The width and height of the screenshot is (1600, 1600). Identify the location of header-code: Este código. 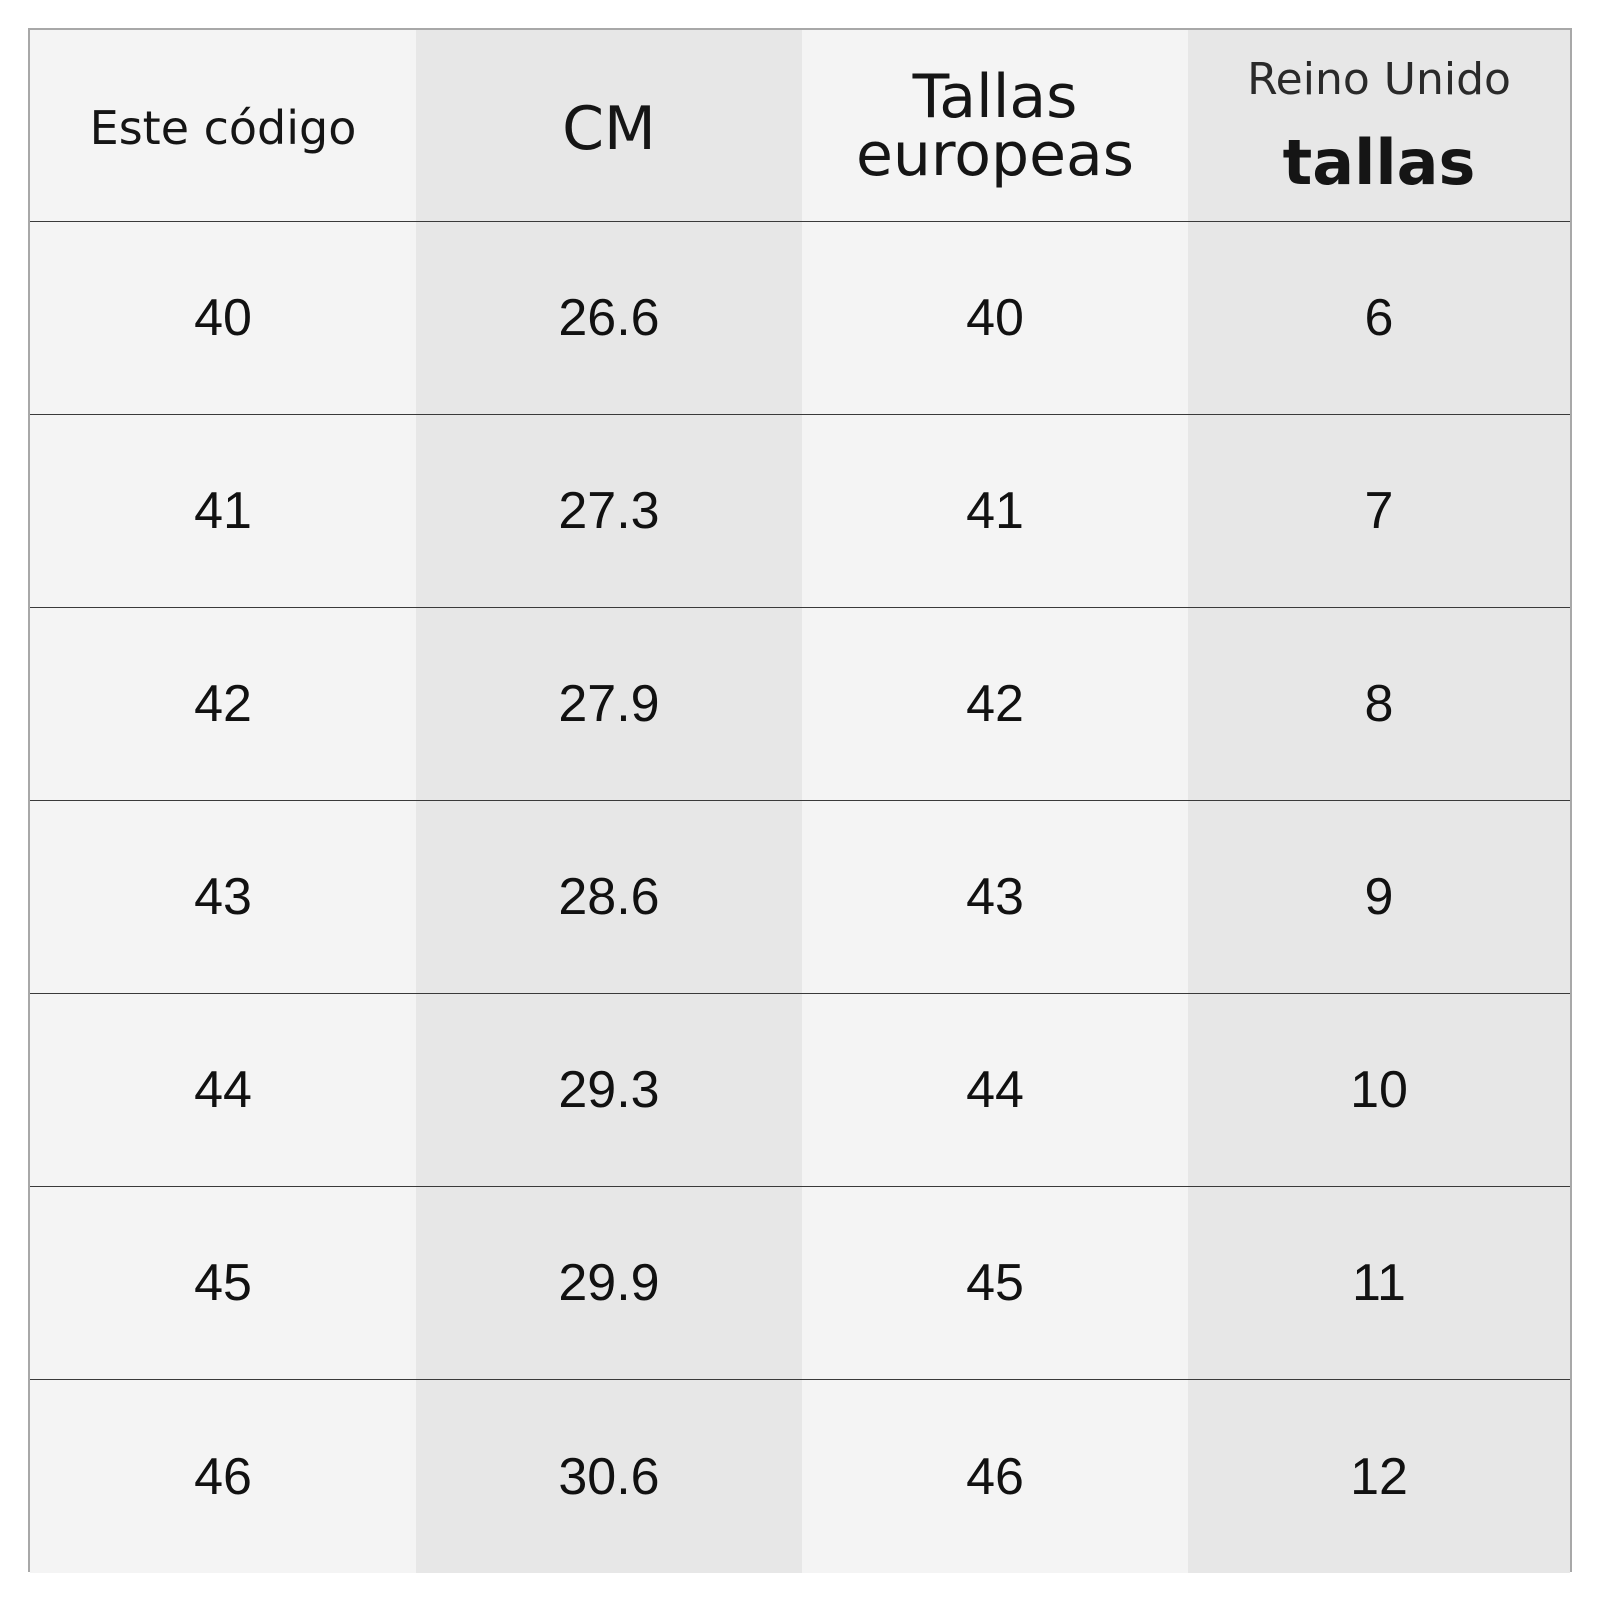
(223, 126).